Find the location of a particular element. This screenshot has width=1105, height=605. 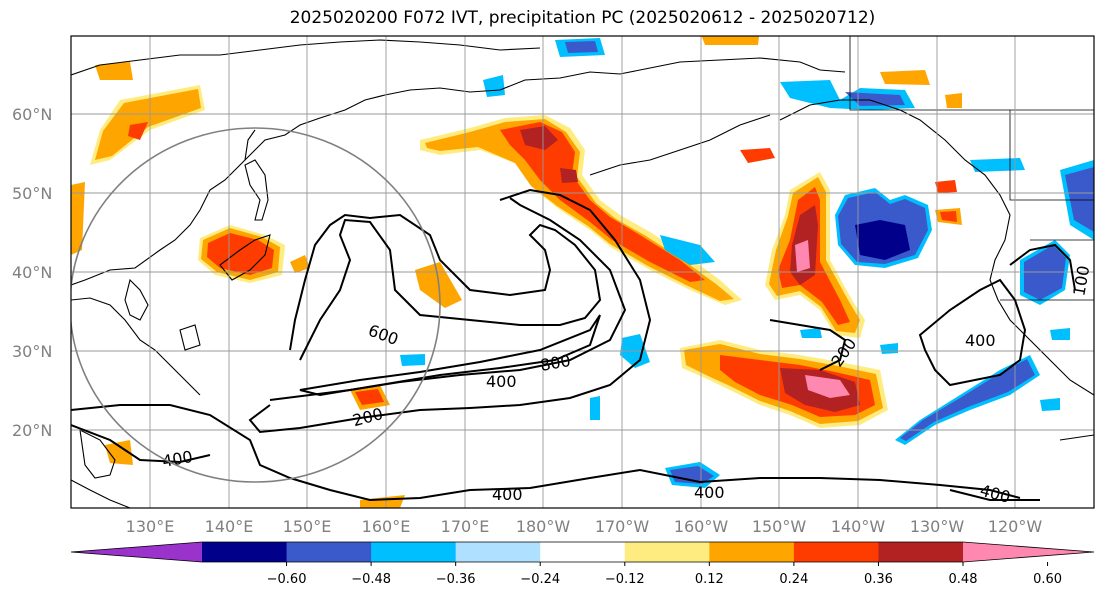

colorbar-tick-label: 0.60 is located at coordinates (1047, 579).